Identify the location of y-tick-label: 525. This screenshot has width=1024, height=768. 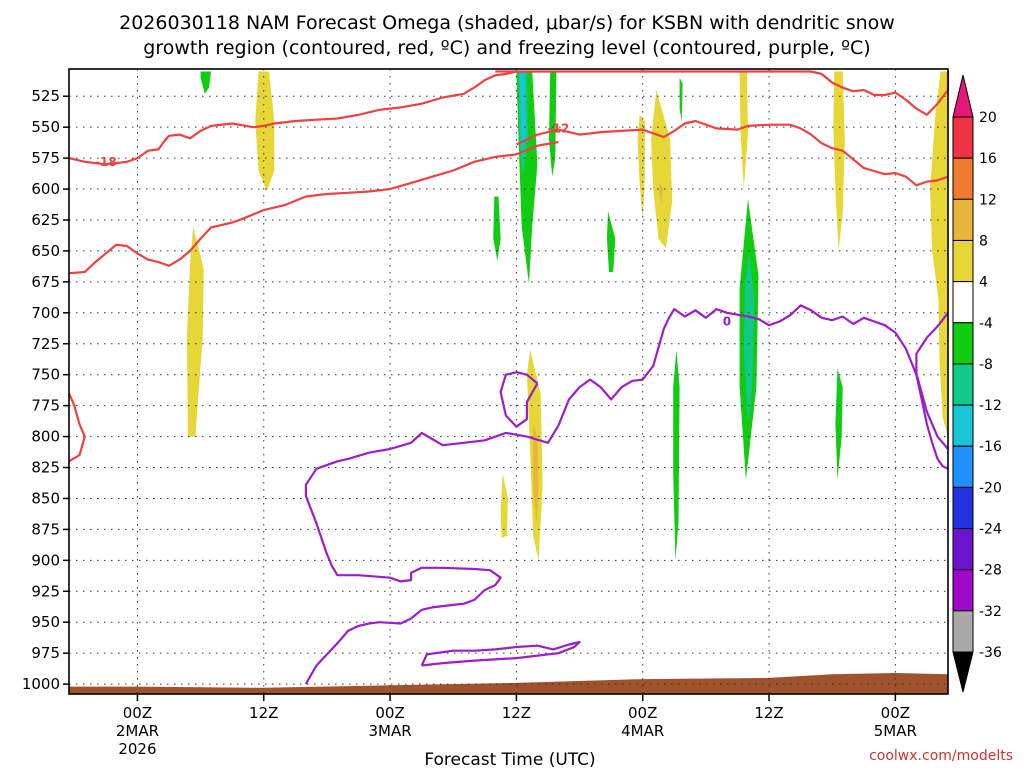
(45, 96).